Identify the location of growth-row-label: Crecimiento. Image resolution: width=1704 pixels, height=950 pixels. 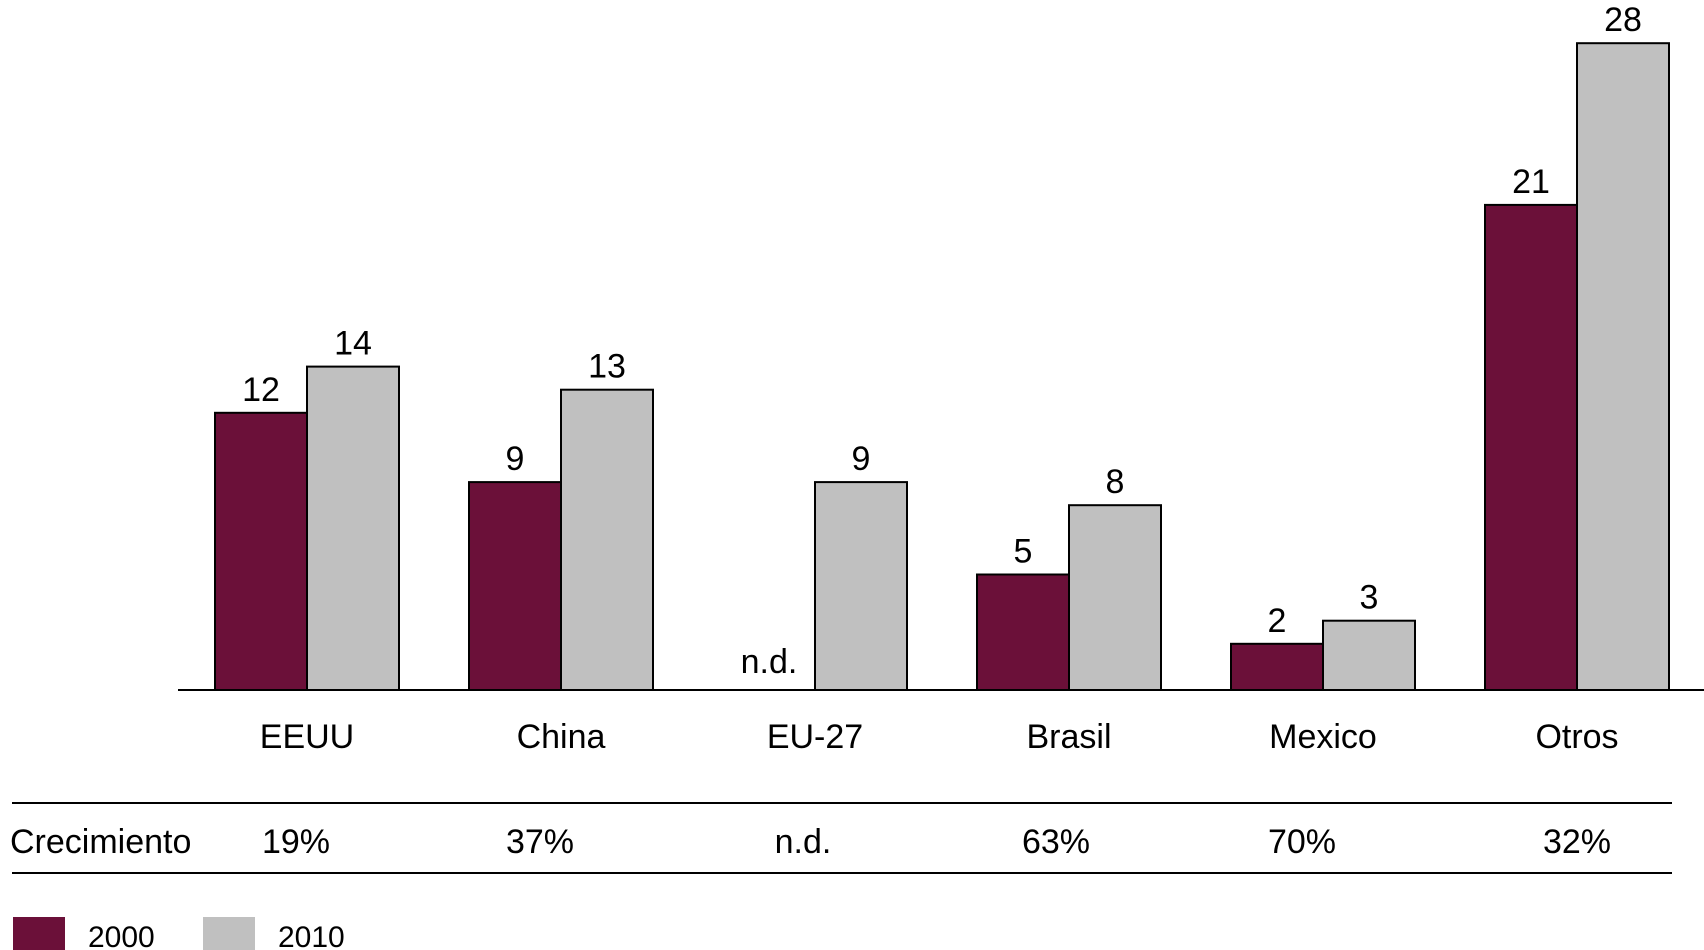
(100, 842).